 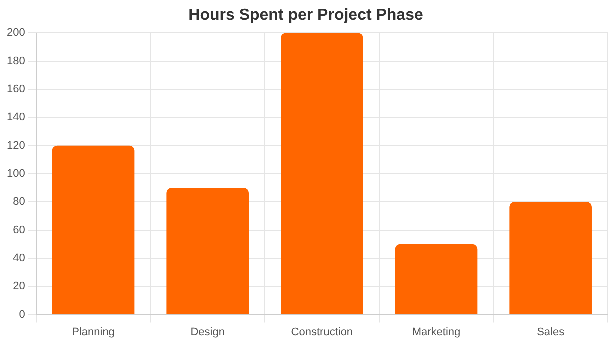 I want to click on chart-title: Hours Spent per Project Phase, so click(x=306, y=15).